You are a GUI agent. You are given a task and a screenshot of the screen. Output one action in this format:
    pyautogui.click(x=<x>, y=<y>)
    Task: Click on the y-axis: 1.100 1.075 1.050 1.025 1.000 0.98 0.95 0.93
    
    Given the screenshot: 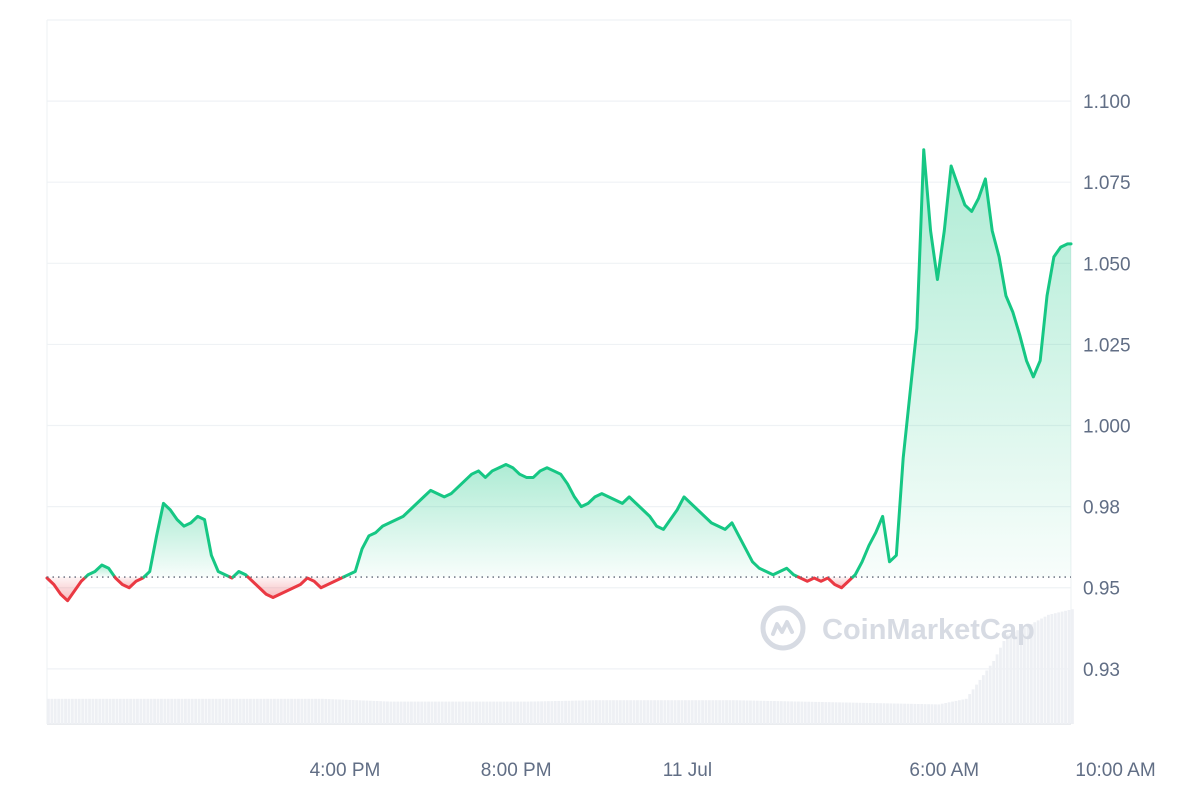 What is the action you would take?
    pyautogui.click(x=1107, y=386)
    